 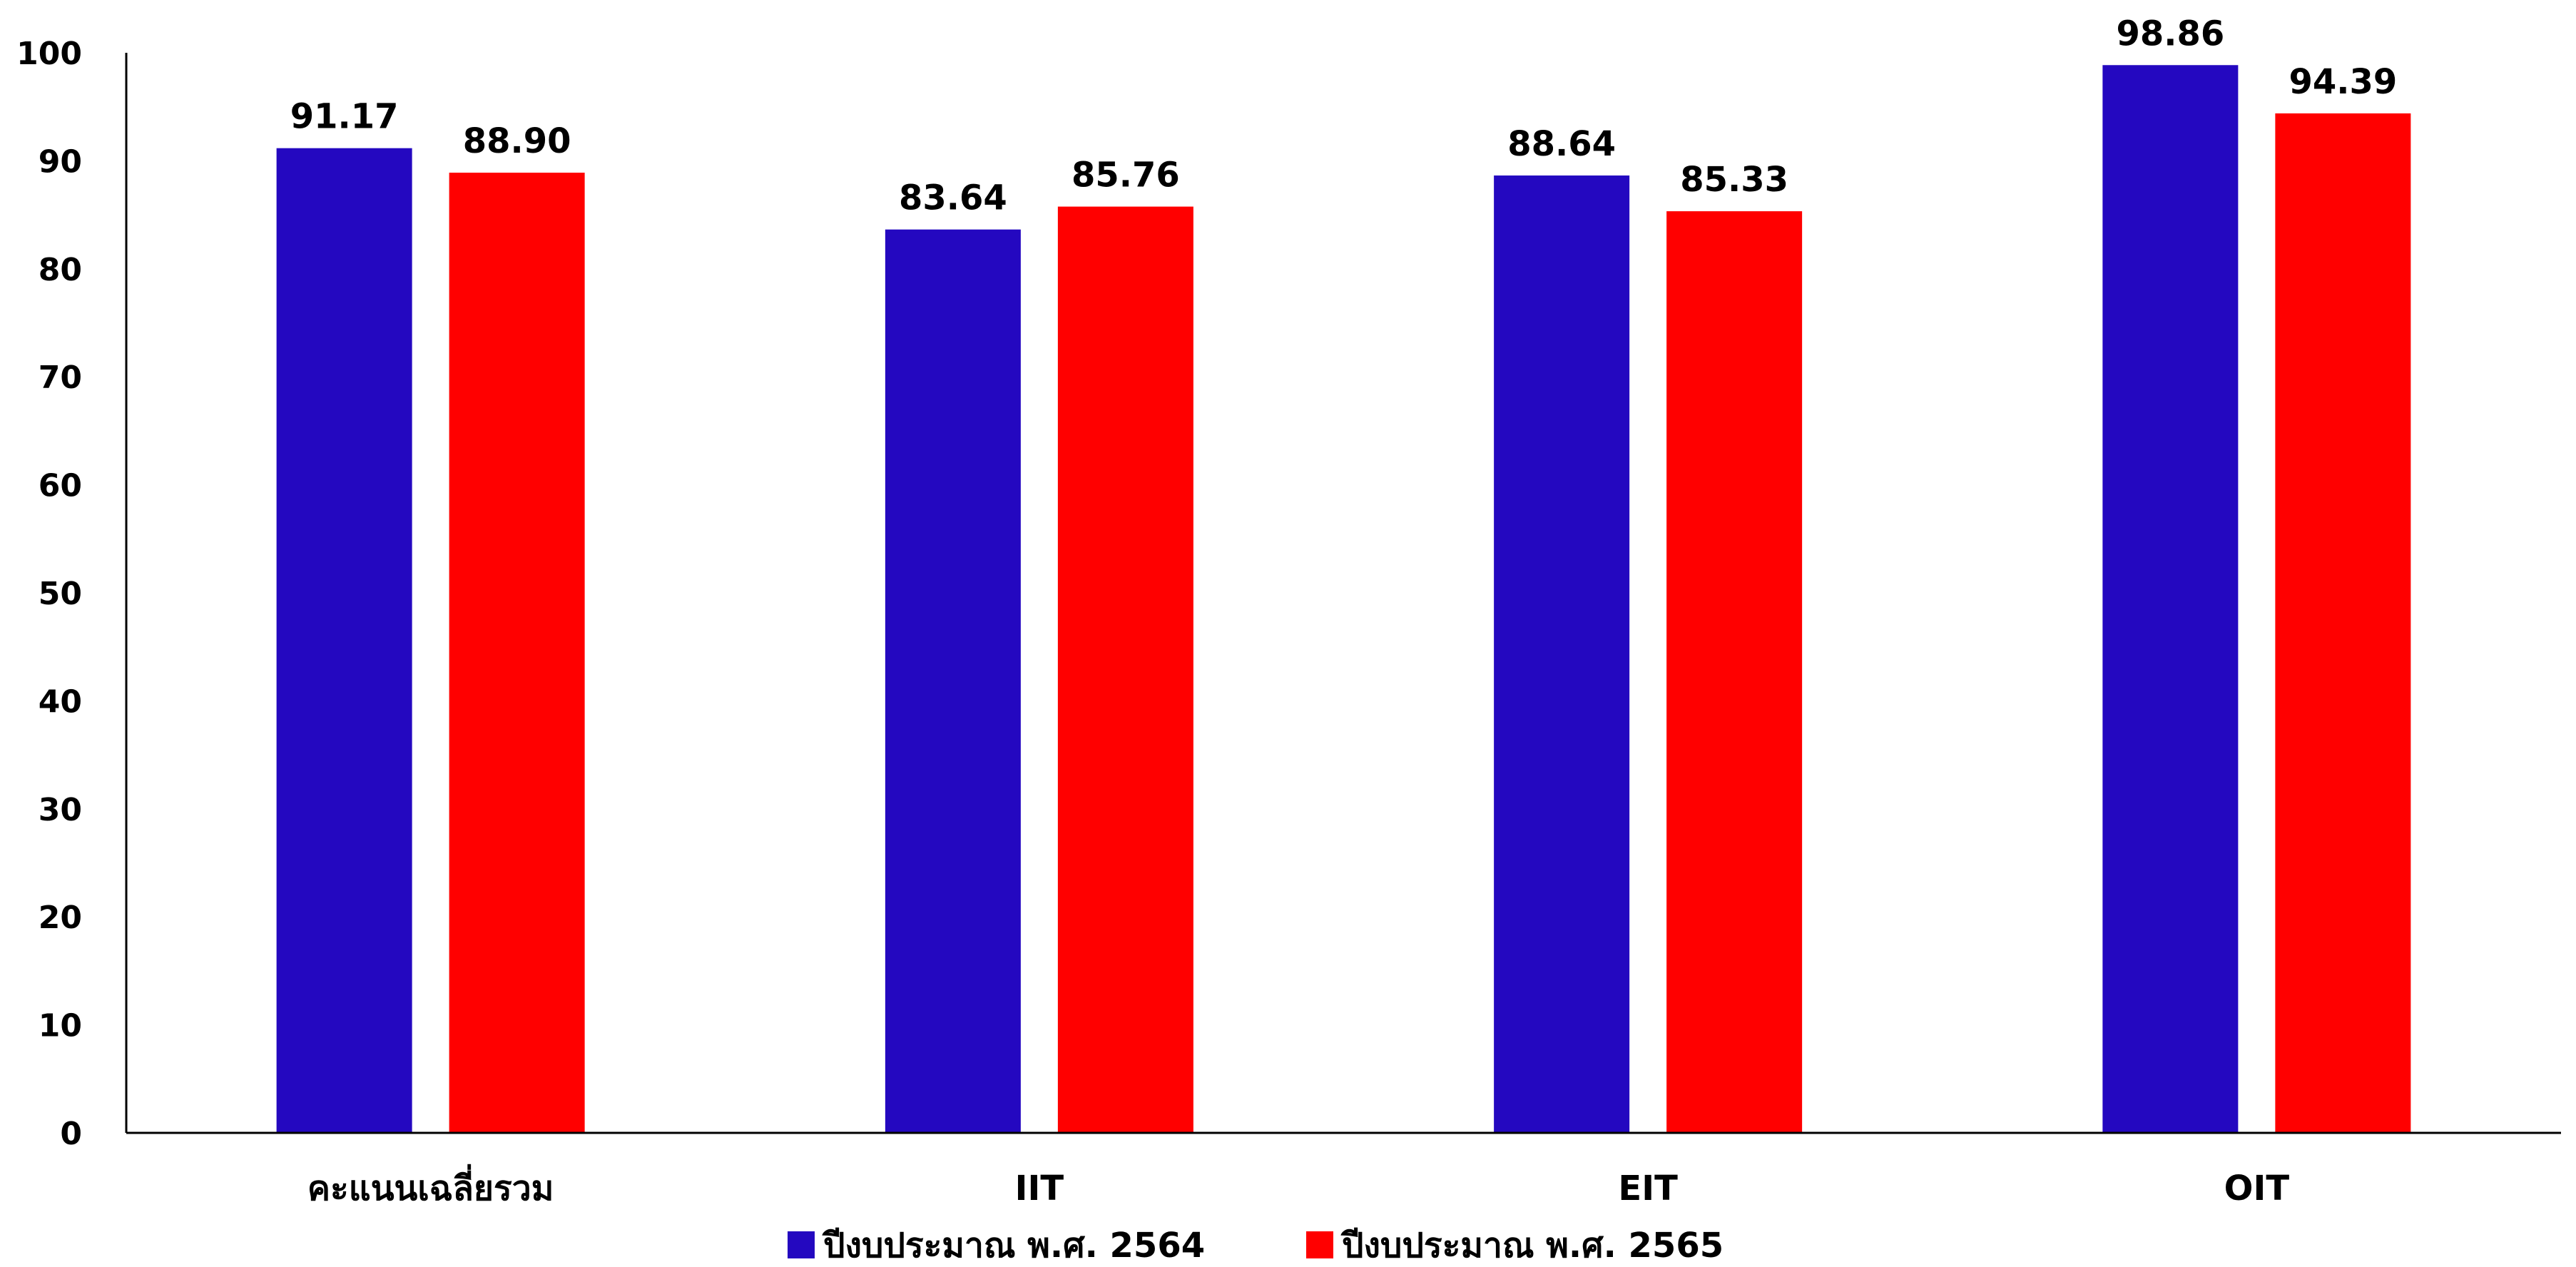 I want to click on y-tick-label: 80, so click(x=60, y=270).